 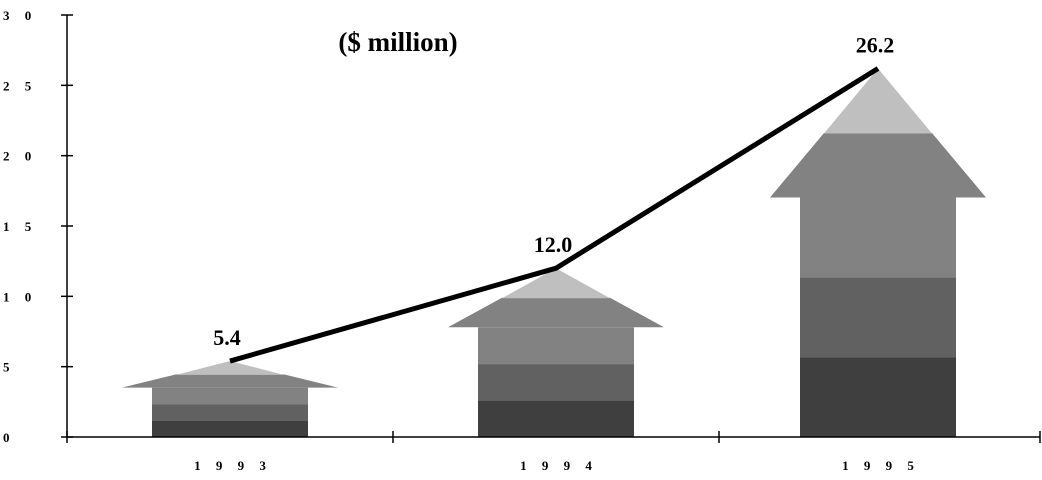 What do you see at coordinates (227, 337) in the screenshot?
I see `data-label: 5.4` at bounding box center [227, 337].